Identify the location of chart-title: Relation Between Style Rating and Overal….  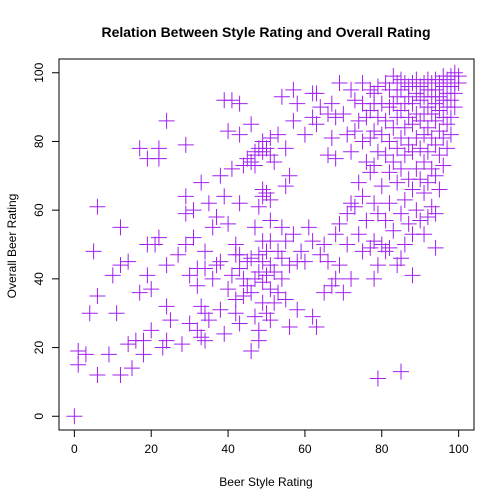
(265, 32).